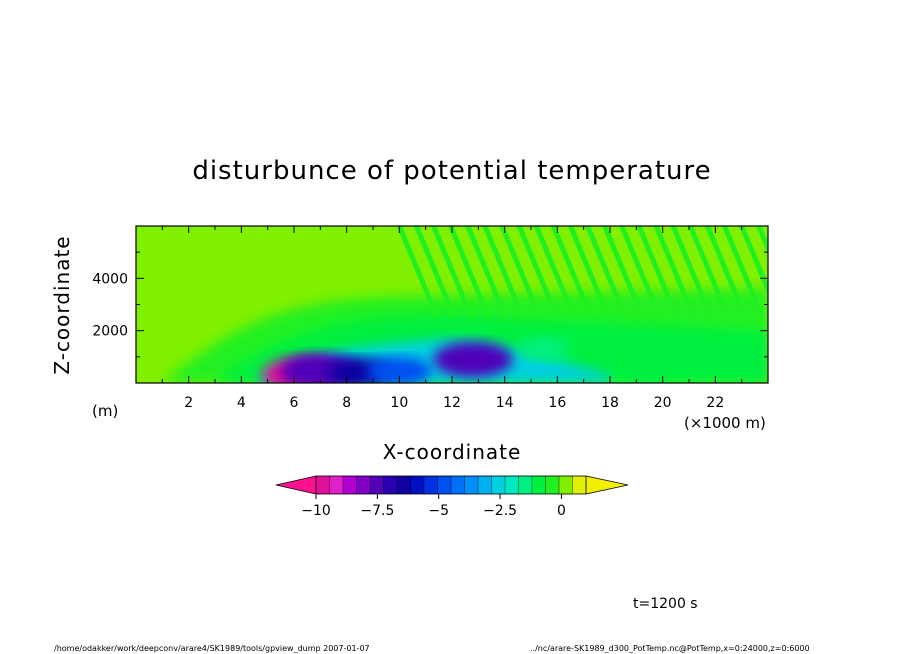 This screenshot has height=654, width=904. What do you see at coordinates (105, 411) in the screenshot?
I see `y-axis-unit: (m)` at bounding box center [105, 411].